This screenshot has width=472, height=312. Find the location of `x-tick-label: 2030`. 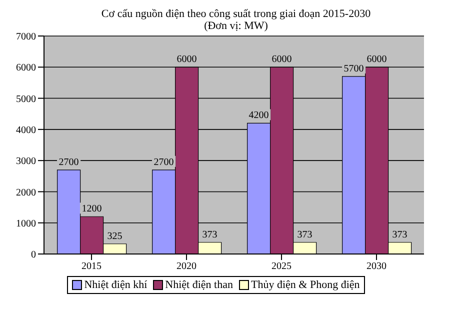

x-tick-label: 2030 is located at coordinates (376, 266).